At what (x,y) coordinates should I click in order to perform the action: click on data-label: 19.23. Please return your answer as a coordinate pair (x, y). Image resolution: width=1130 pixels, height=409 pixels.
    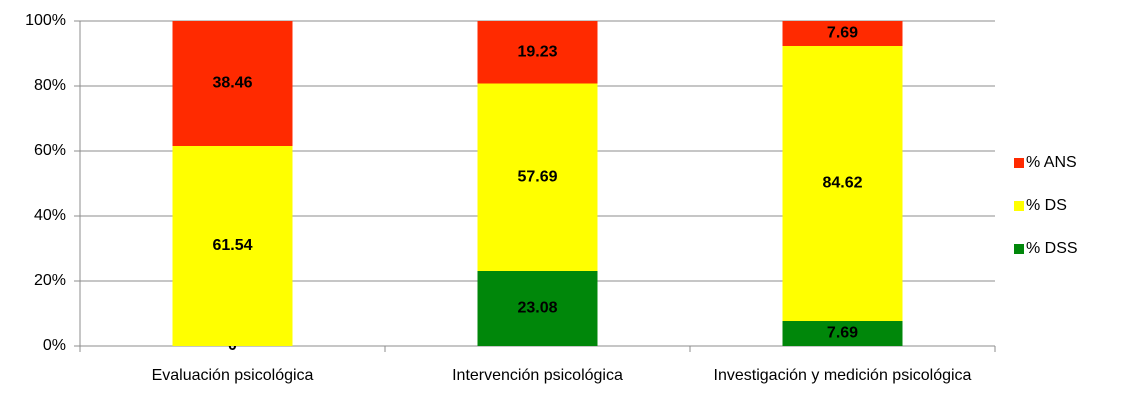
    Looking at the image, I should click on (537, 51).